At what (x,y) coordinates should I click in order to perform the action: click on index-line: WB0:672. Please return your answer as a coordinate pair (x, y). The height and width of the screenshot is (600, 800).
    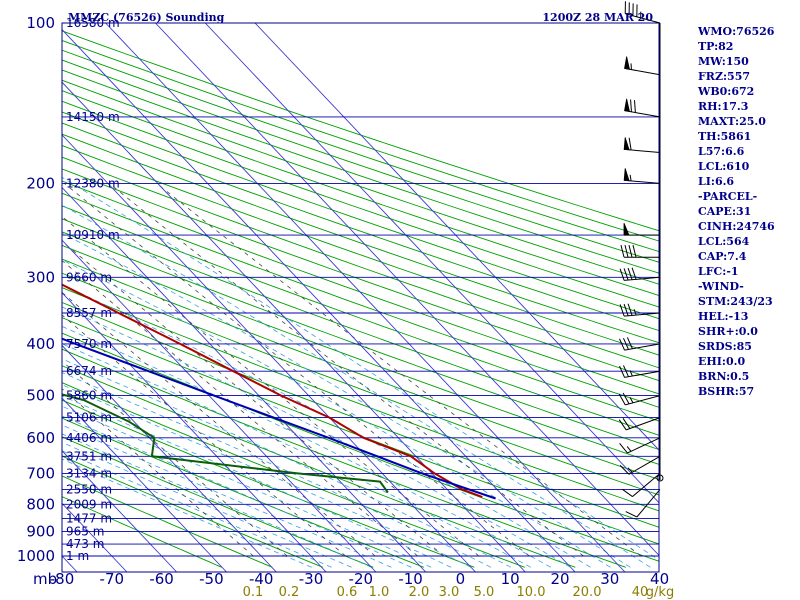
    Looking at the image, I should click on (725, 91).